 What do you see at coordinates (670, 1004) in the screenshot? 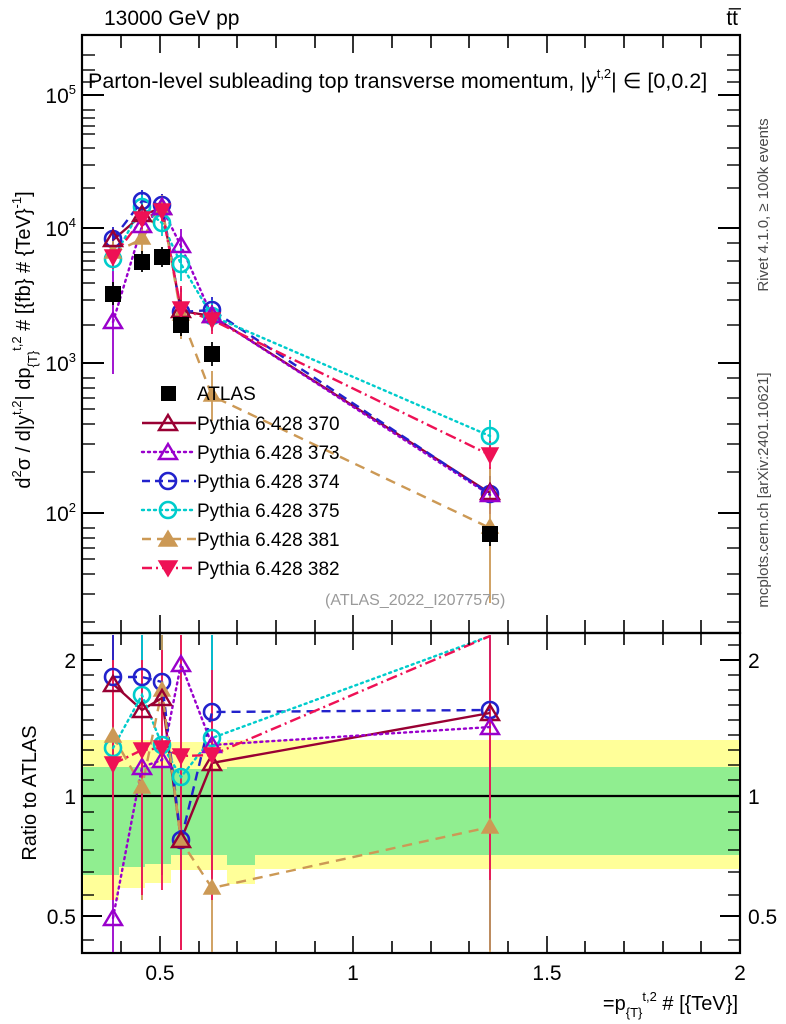
I see `x-axis-label: =p{T}t,2 # [{TeV}]` at bounding box center [670, 1004].